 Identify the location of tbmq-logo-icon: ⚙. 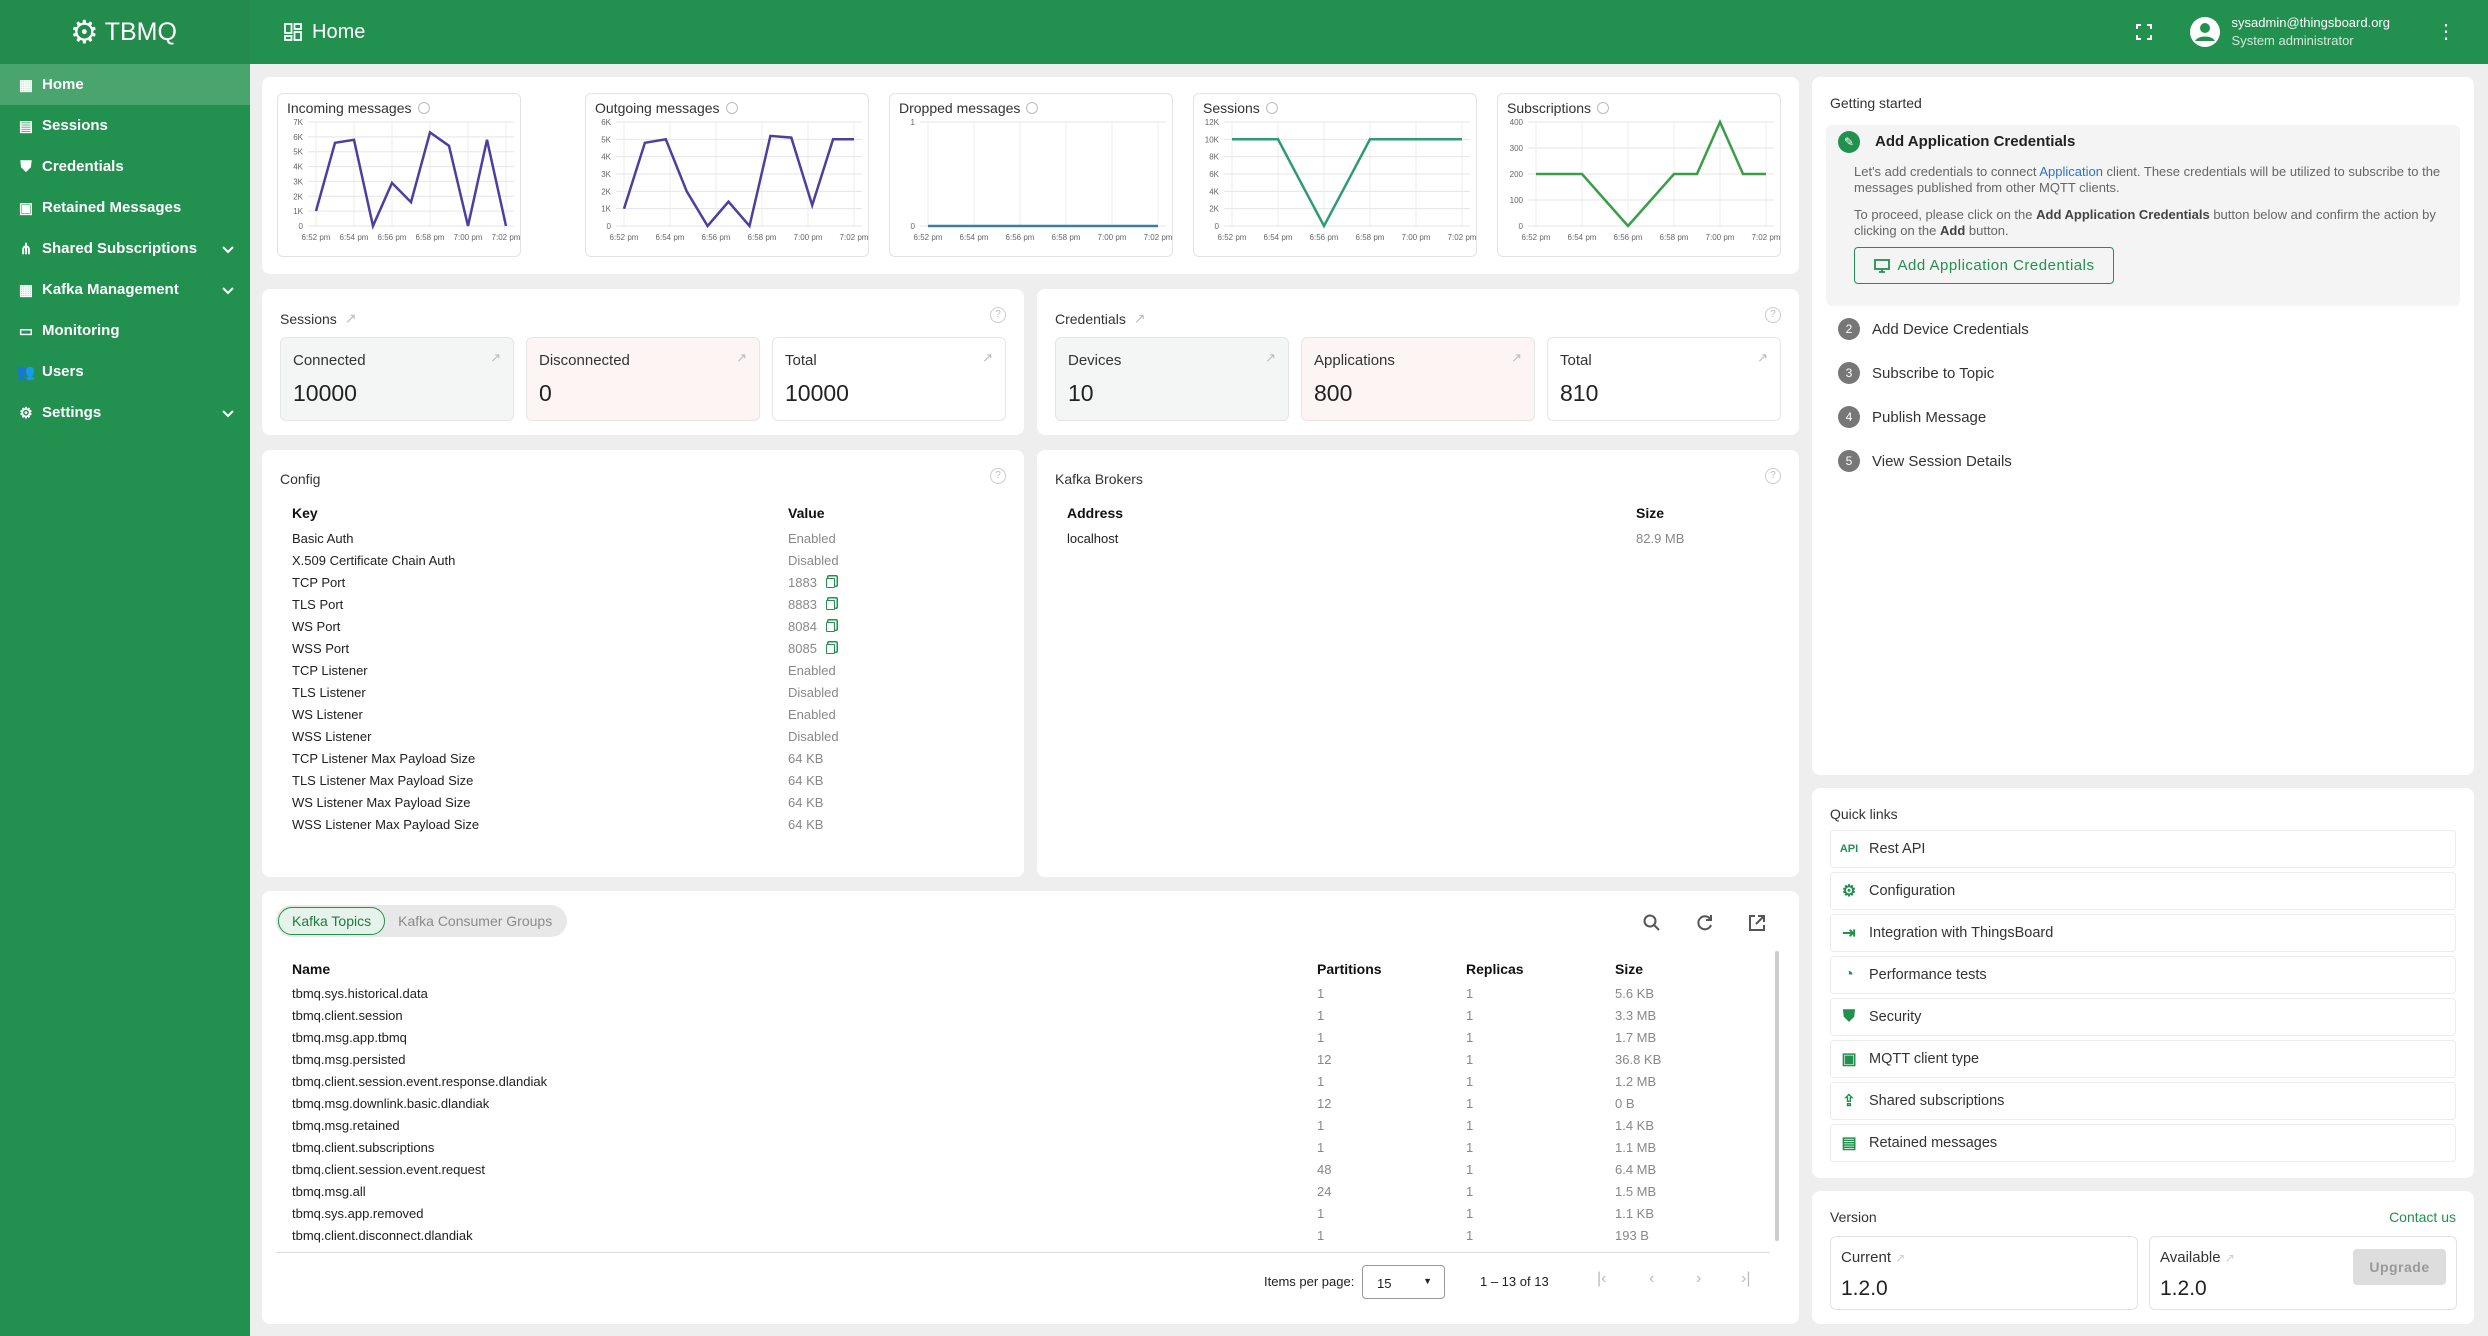
(84, 32).